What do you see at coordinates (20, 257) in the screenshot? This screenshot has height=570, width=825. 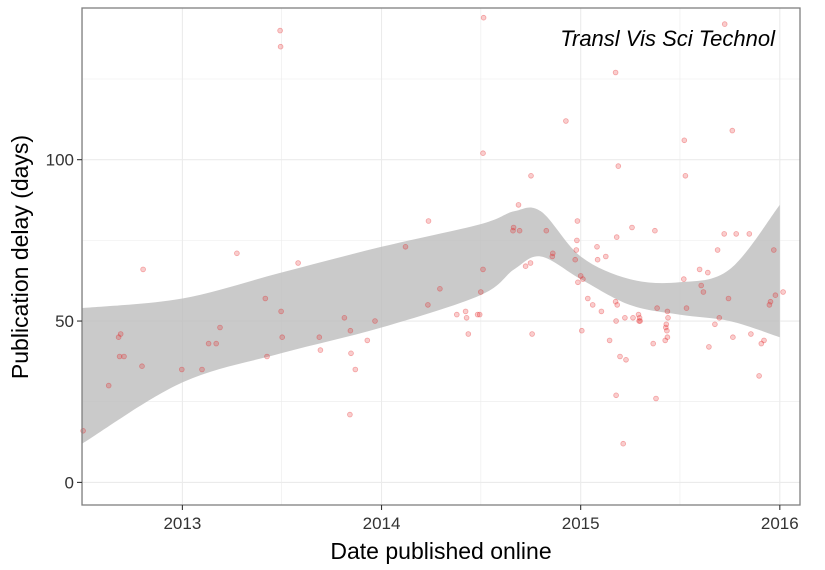 I see `y-axis-title: Publication delay (days)` at bounding box center [20, 257].